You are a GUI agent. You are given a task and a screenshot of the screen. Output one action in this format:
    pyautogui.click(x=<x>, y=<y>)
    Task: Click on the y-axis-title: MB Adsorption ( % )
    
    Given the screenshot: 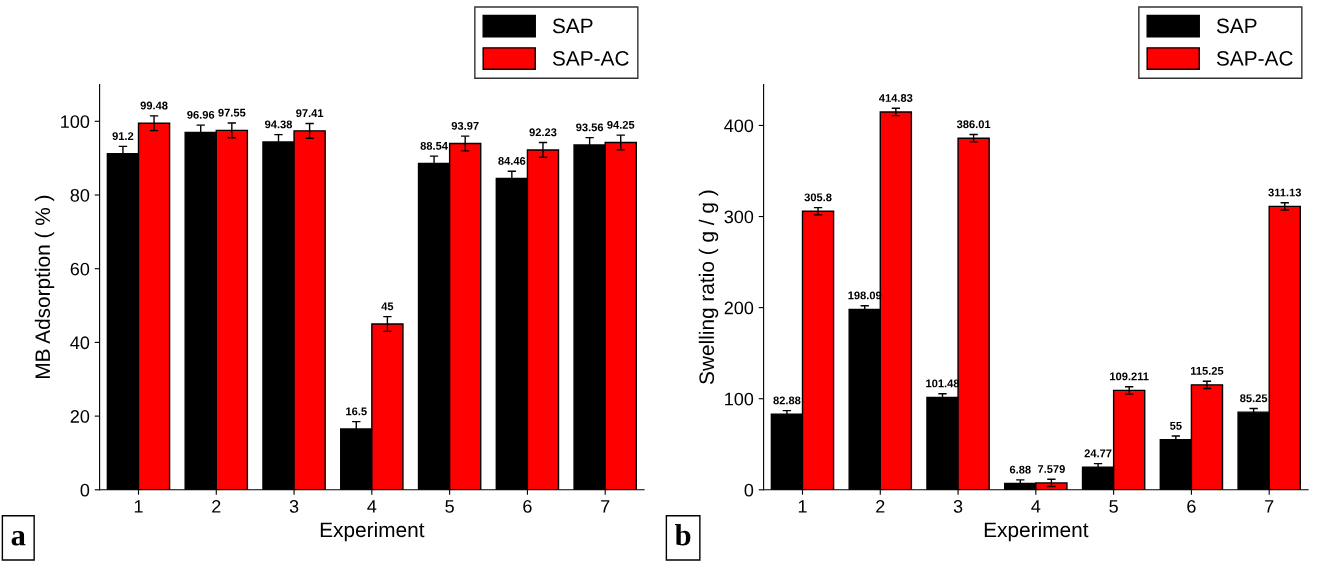 What is the action you would take?
    pyautogui.click(x=44, y=287)
    